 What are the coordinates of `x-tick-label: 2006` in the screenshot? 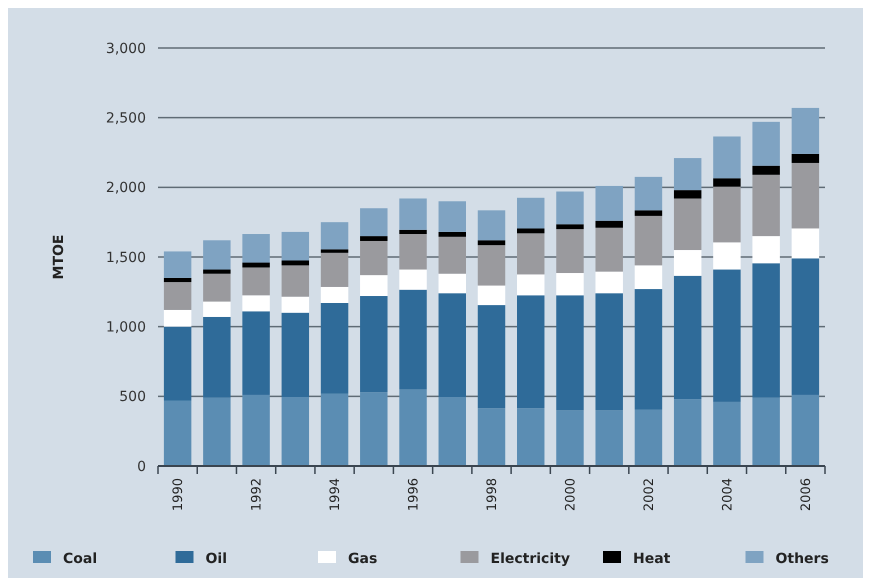 It's located at (806, 495).